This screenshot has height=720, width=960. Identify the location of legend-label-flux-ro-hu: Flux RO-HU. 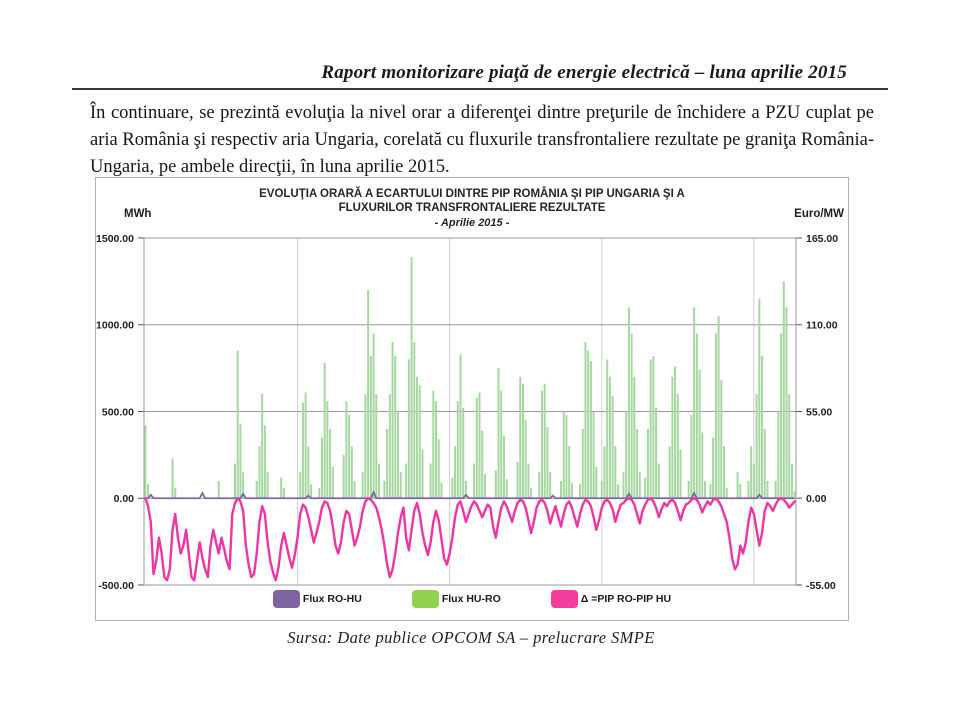
(332, 599).